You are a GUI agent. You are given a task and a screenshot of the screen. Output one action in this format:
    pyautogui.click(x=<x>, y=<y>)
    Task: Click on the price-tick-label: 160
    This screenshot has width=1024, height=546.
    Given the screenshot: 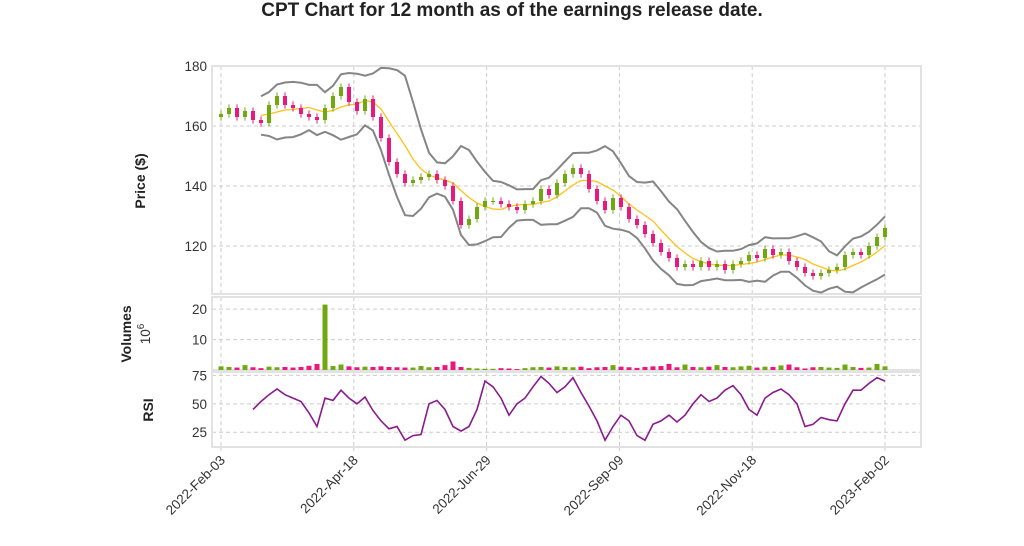 What is the action you would take?
    pyautogui.click(x=195, y=126)
    